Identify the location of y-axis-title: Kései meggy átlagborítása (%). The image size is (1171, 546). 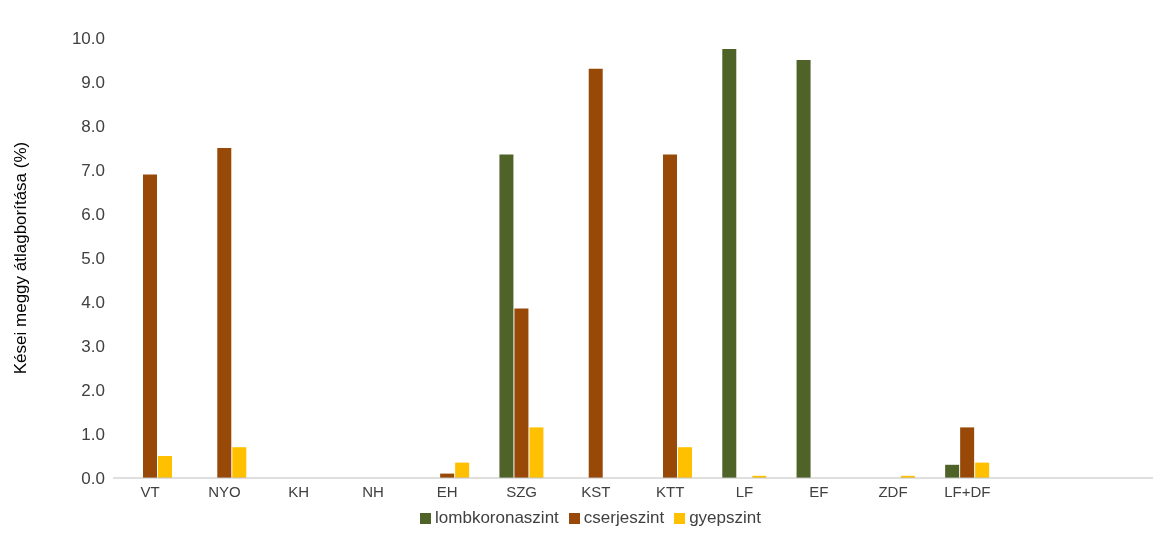
(21, 258).